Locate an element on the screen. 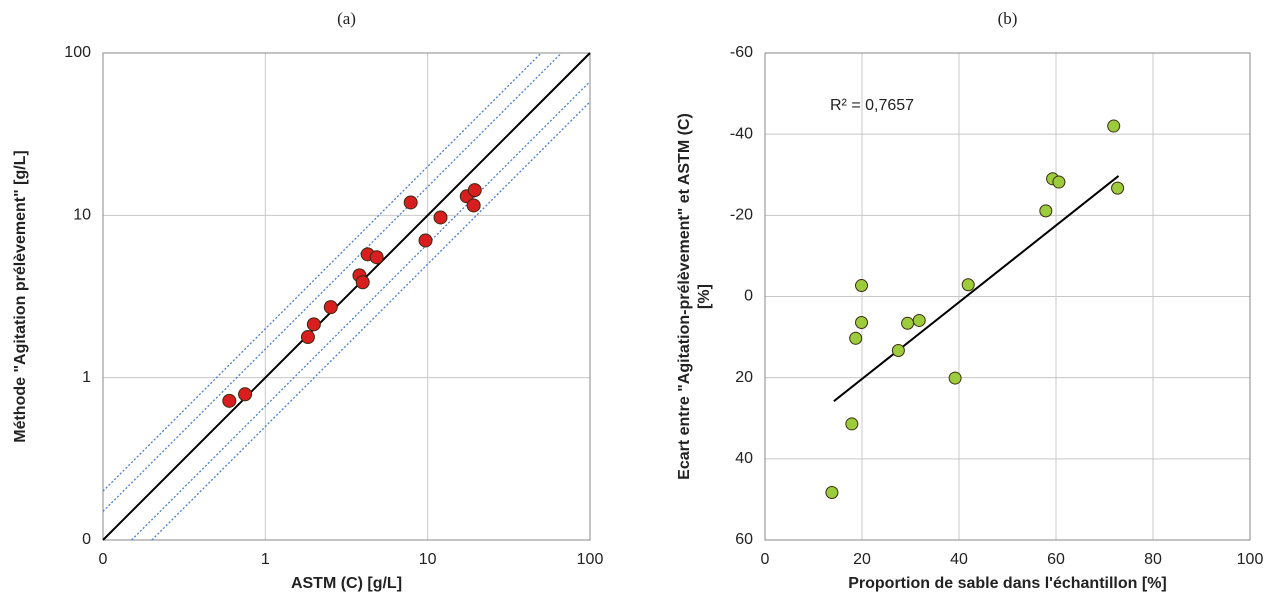 This screenshot has height=613, width=1269. annotation: R² = 0,7657 is located at coordinates (872, 105).